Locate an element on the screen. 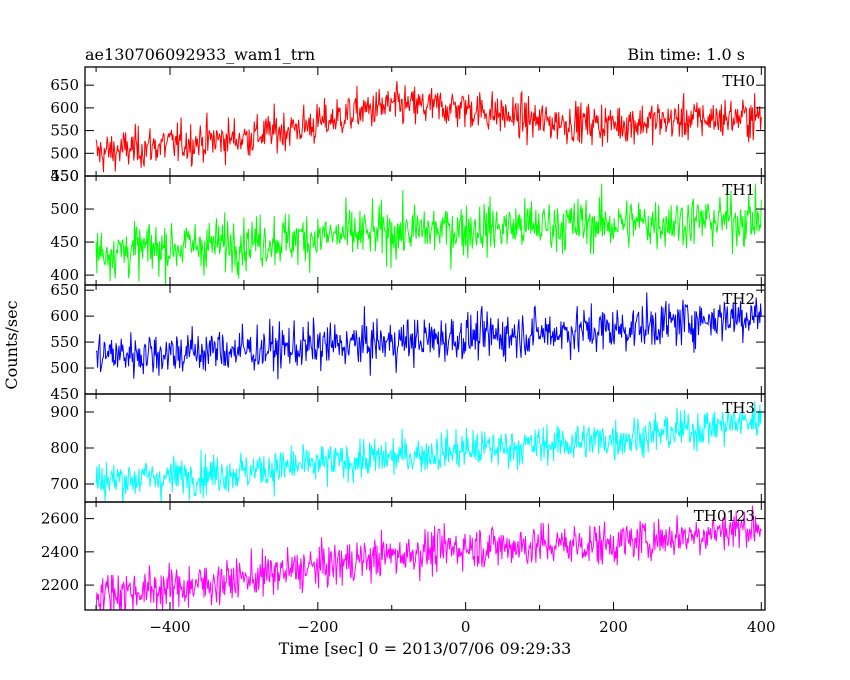  y-tick-label: 2600 is located at coordinates (60, 519).